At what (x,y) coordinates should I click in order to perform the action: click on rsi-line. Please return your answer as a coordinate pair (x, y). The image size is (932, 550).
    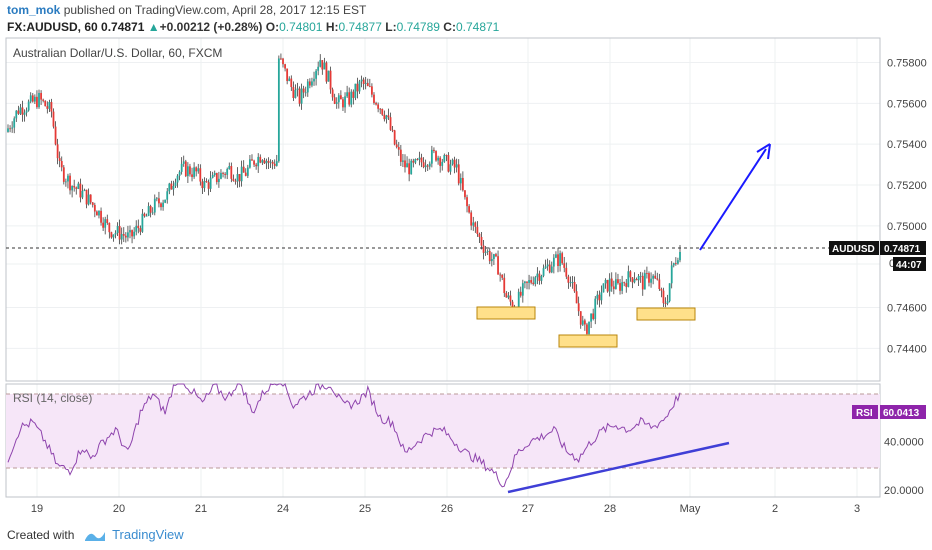
    Looking at the image, I should click on (344, 435).